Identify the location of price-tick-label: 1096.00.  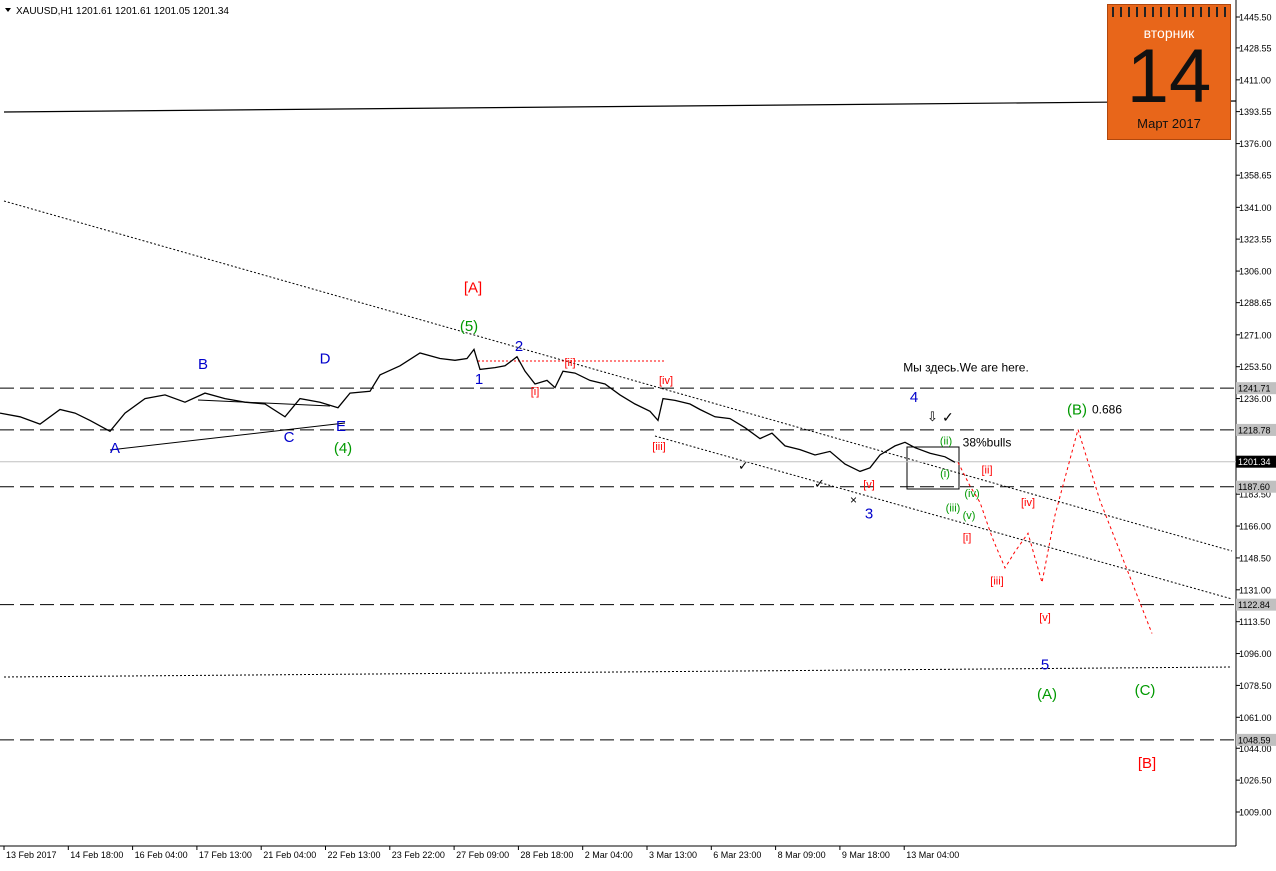
(1255, 654).